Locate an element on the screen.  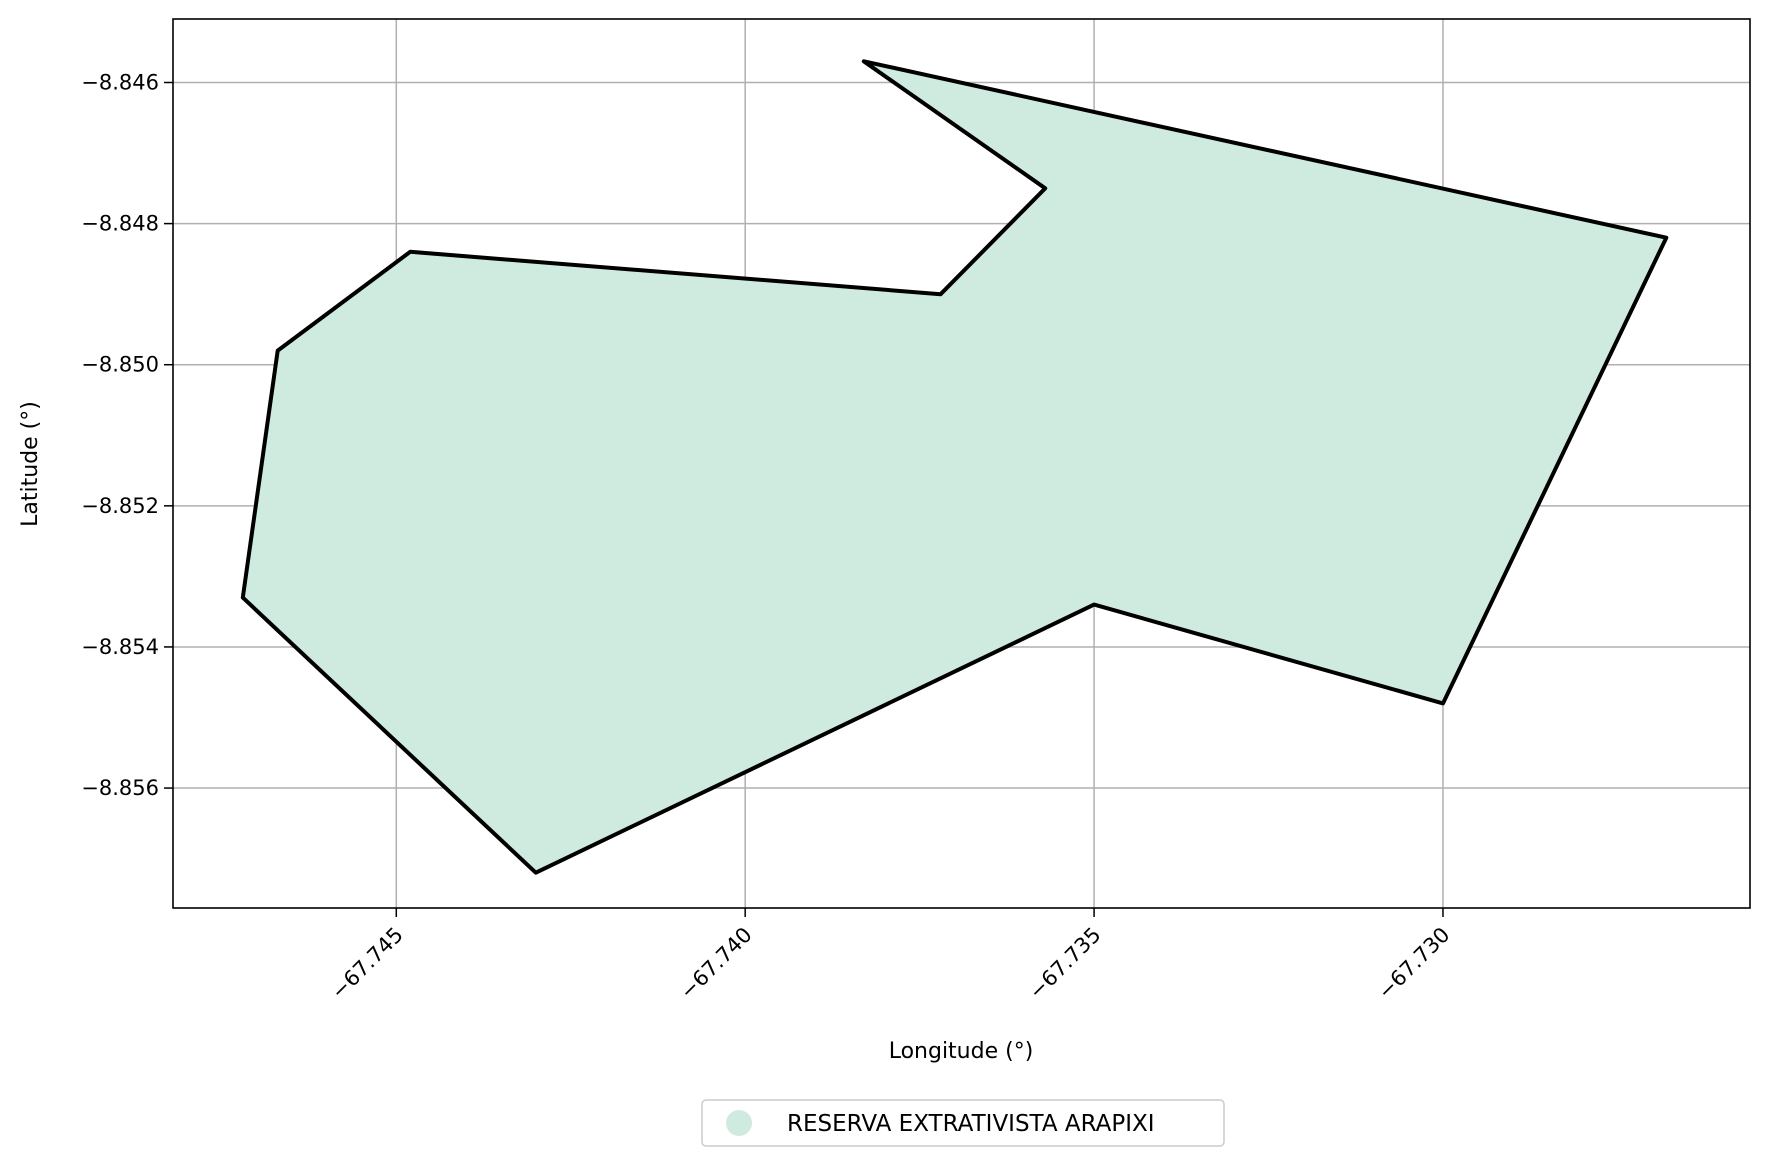
legend-label: RESERVA EXTRATIVISTA ARAPIXI is located at coordinates (971, 1124).